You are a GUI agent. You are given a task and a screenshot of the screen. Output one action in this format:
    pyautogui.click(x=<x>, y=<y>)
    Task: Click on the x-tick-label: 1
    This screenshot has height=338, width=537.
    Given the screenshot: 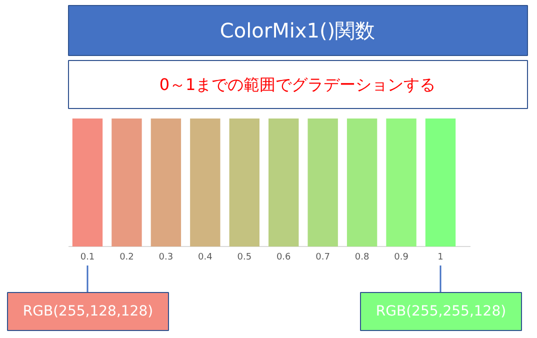 What is the action you would take?
    pyautogui.click(x=441, y=257)
    